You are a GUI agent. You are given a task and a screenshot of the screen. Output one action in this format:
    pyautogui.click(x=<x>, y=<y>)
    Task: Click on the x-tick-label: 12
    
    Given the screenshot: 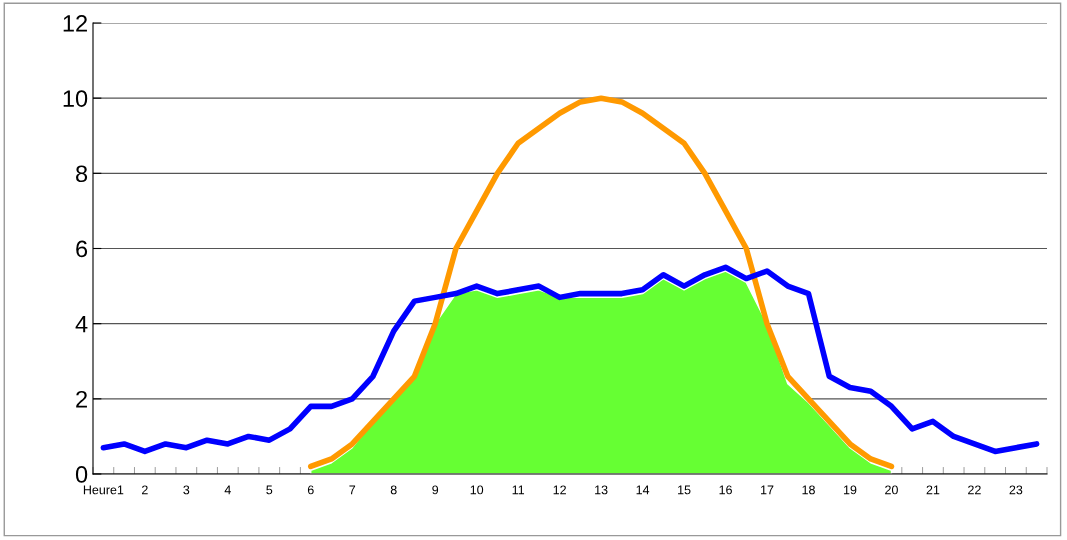 What is the action you would take?
    pyautogui.click(x=559, y=490)
    